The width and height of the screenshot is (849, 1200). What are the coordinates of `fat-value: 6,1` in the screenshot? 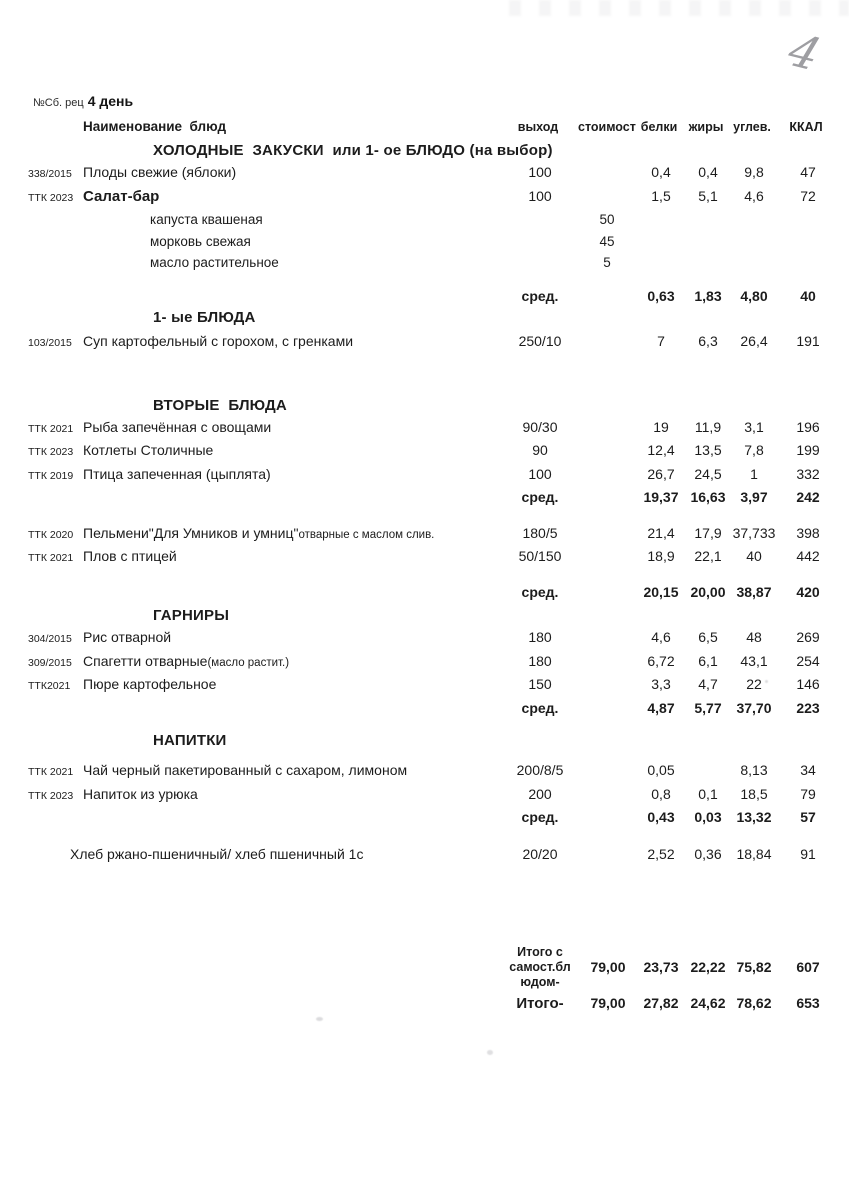 It's located at (708, 660).